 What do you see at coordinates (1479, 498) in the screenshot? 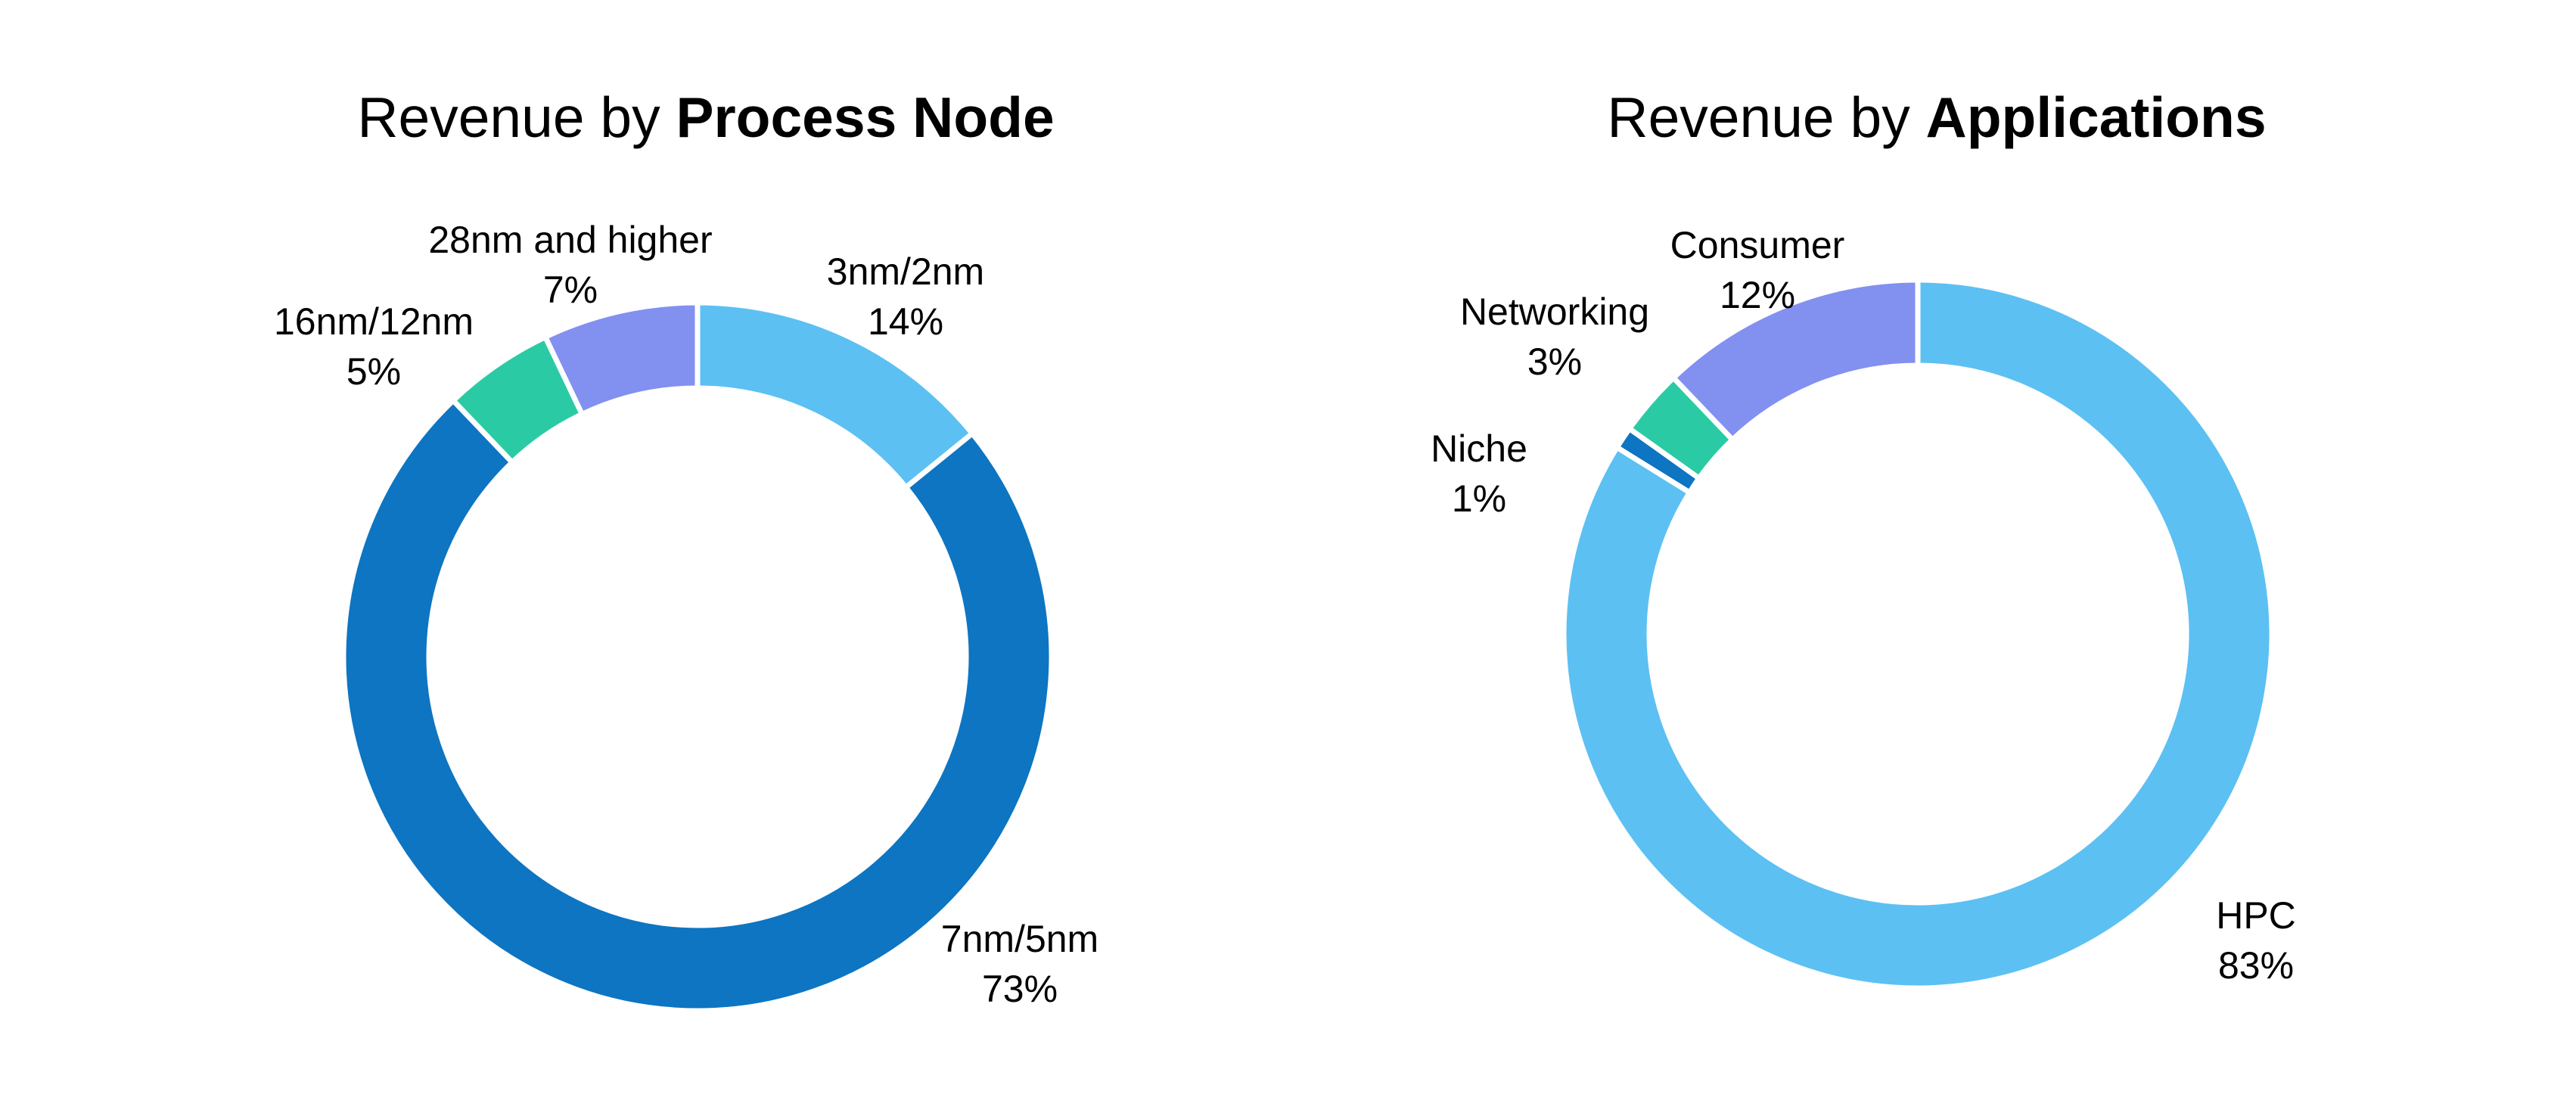
I see `niche-label-value: 1%` at bounding box center [1479, 498].